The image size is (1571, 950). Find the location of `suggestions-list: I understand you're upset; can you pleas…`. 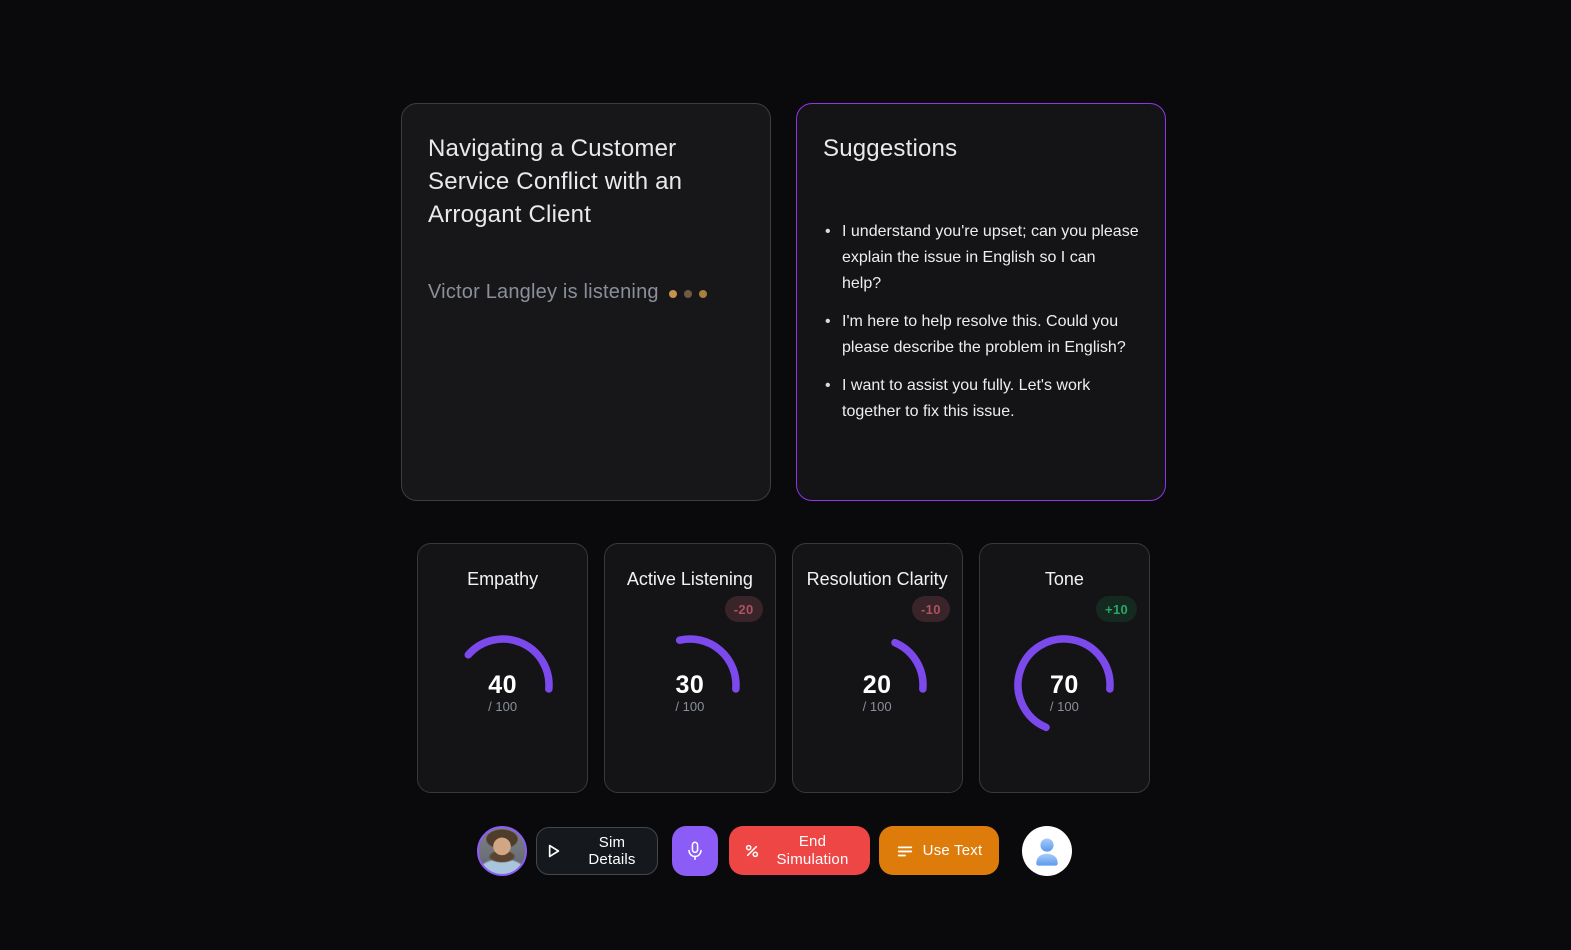

suggestions-list: I understand you're upset; can you pleas… is located at coordinates (981, 322).